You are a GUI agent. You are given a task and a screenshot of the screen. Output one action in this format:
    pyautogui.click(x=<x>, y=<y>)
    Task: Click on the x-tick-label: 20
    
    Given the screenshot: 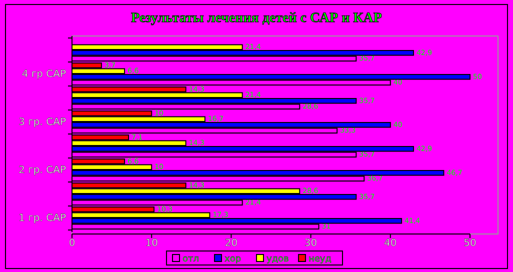 What is the action you would take?
    pyautogui.click(x=231, y=243)
    